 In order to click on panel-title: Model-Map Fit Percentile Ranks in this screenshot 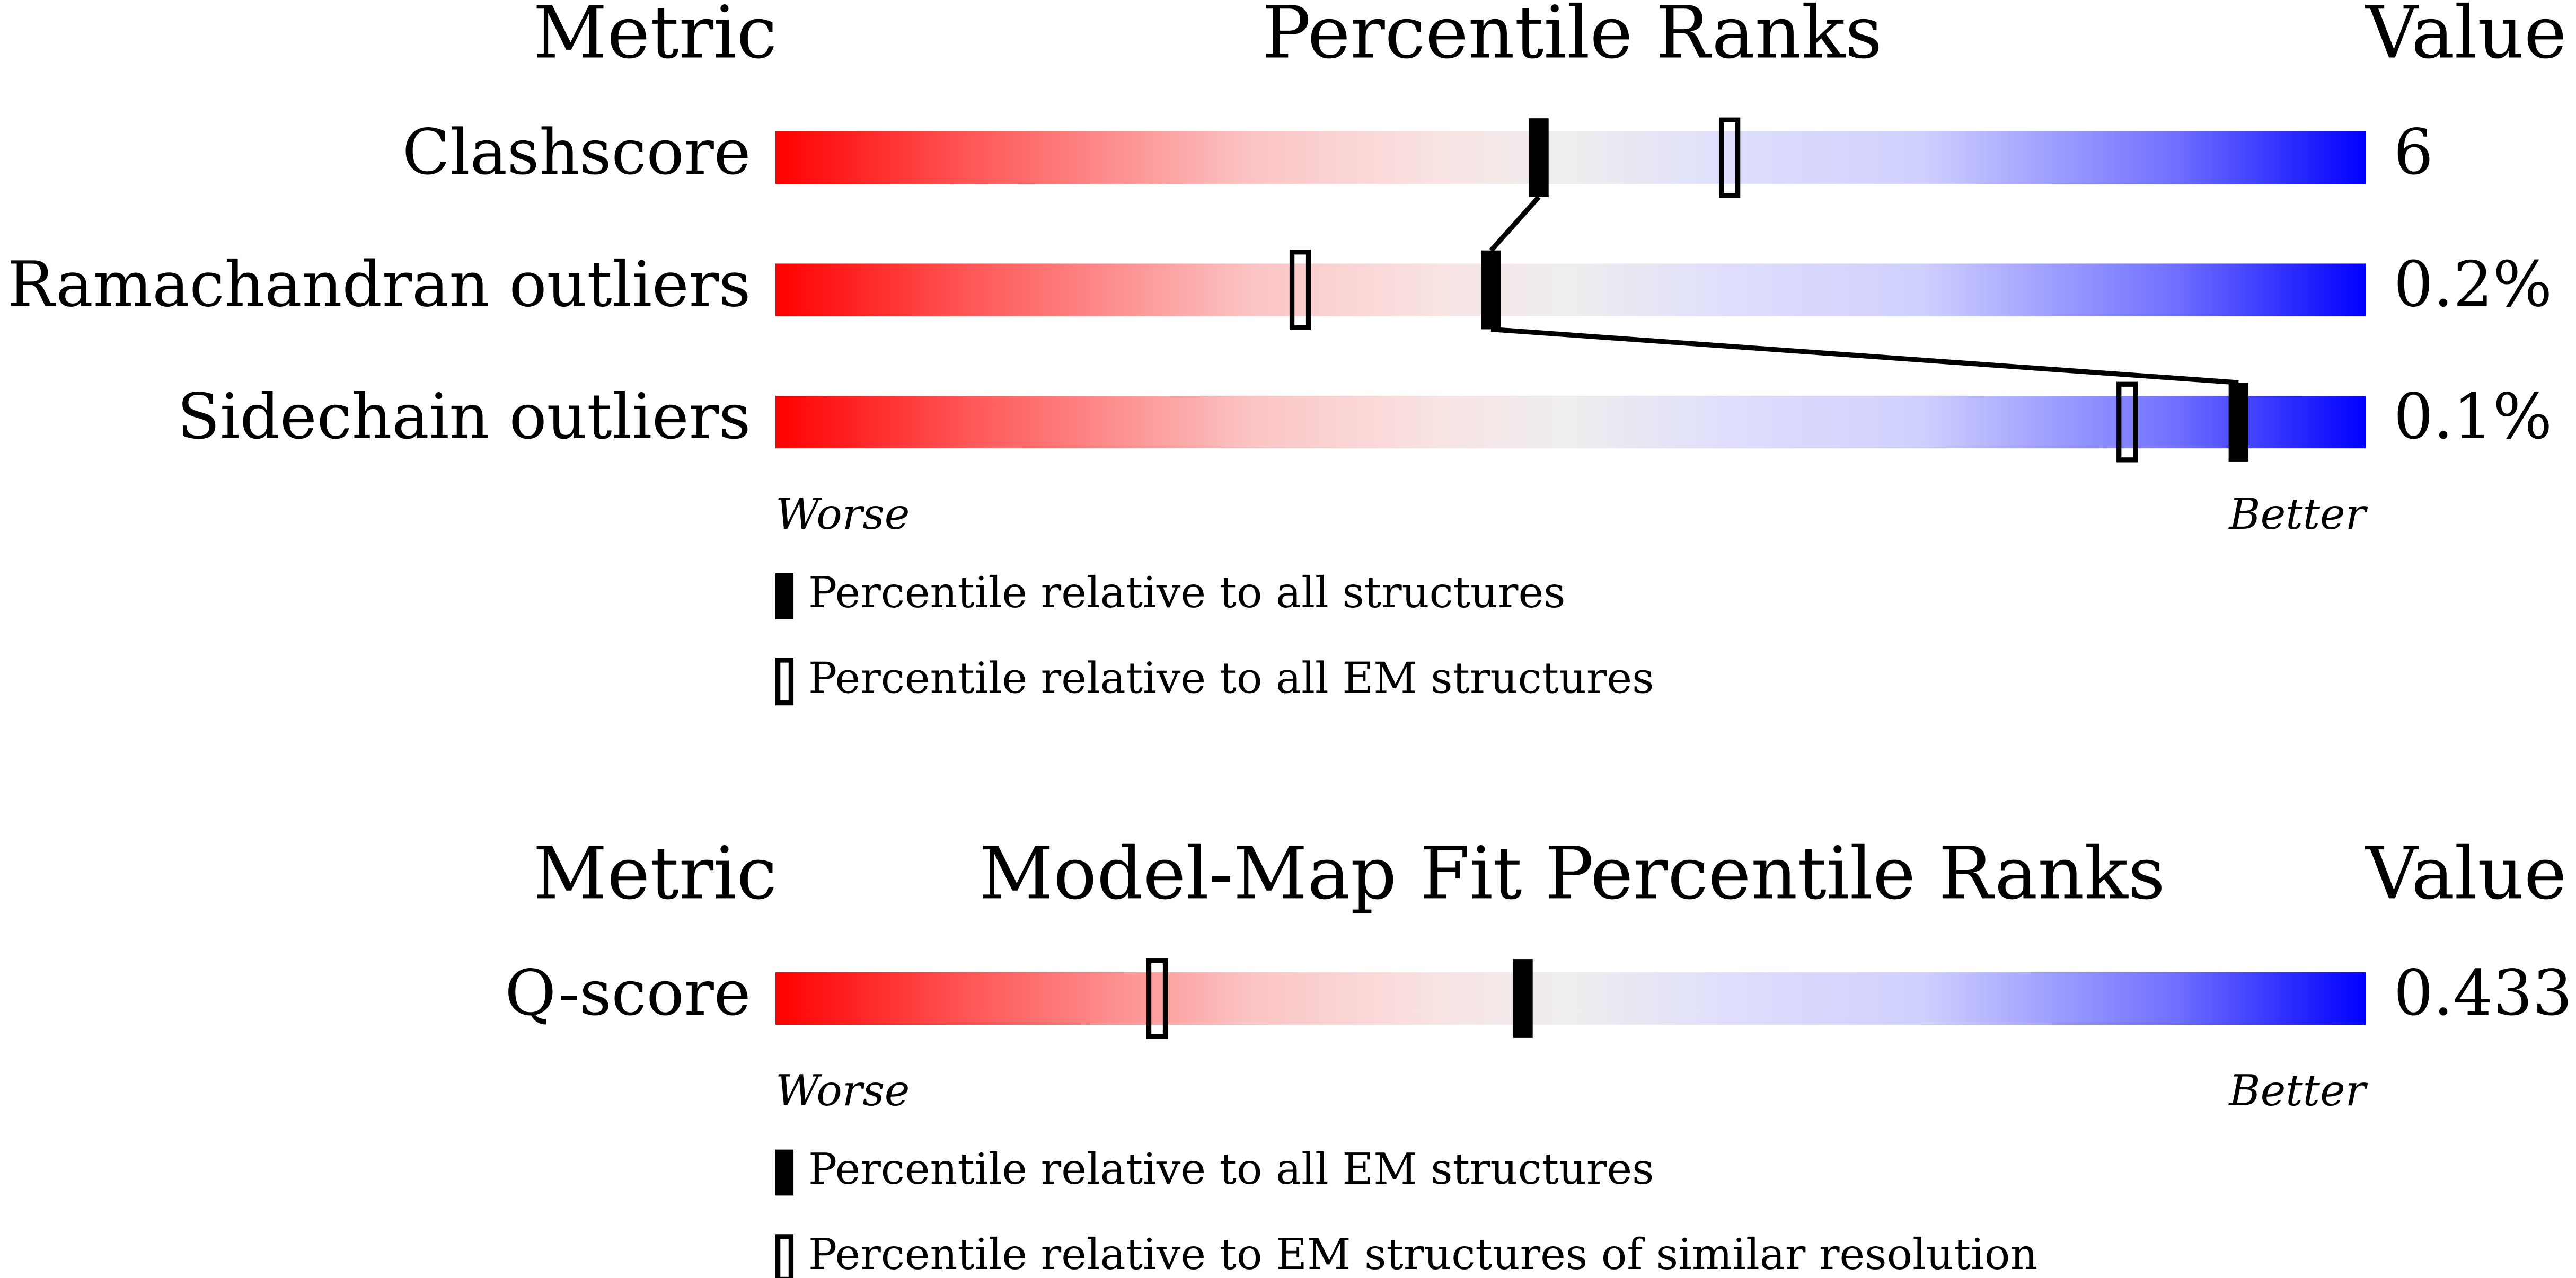, I will do `click(1572, 873)`.